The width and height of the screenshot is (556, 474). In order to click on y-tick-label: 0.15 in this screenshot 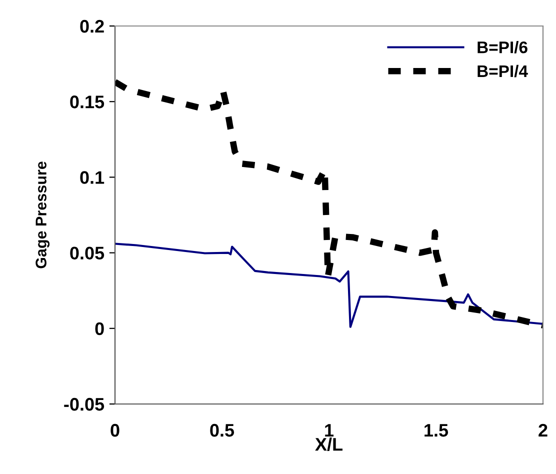, I will do `click(87, 102)`.